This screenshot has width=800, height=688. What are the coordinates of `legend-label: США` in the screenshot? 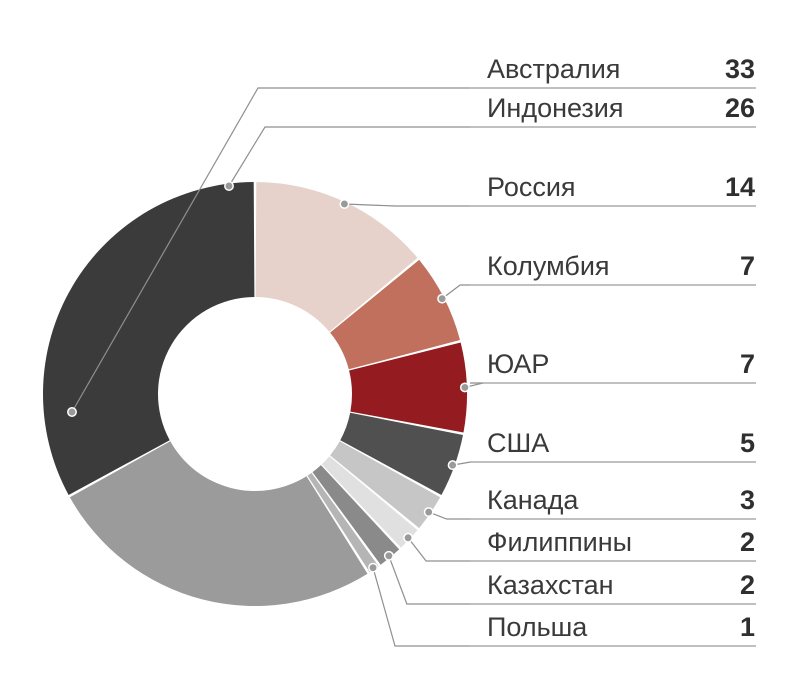 It's located at (518, 443).